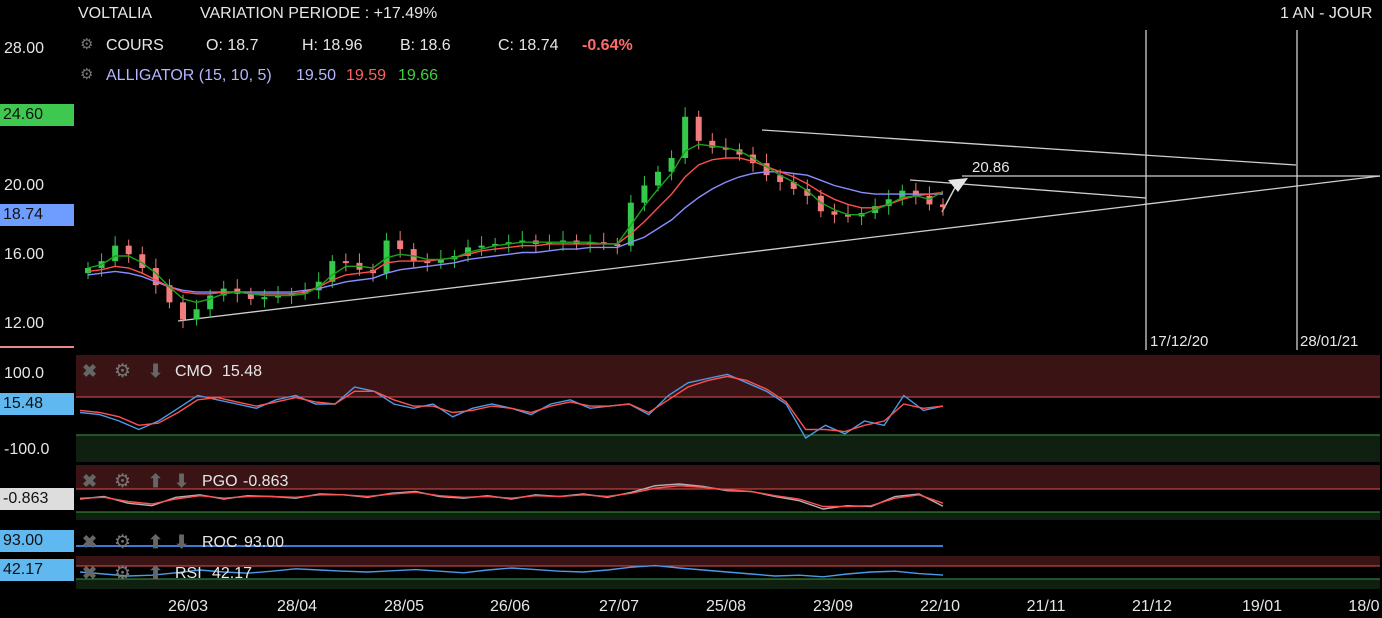  Describe the element at coordinates (1046, 606) in the screenshot. I see `x-tick-label: 21/11` at that location.